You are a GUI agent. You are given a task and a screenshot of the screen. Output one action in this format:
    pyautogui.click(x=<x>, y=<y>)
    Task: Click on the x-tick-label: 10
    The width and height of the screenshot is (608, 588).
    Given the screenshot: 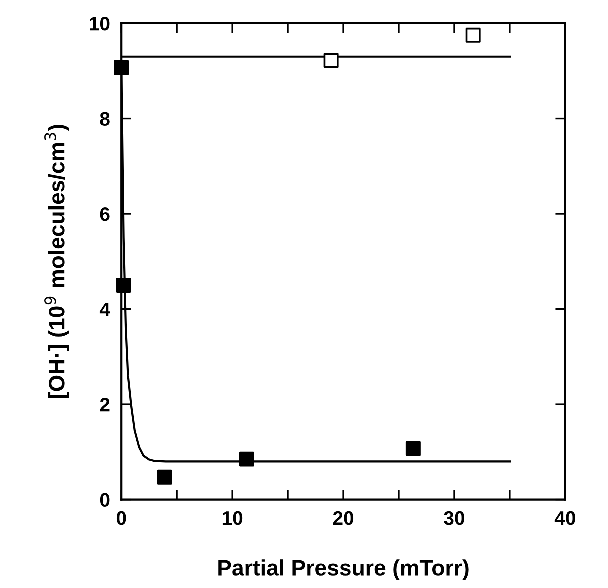 What is the action you would take?
    pyautogui.click(x=232, y=518)
    